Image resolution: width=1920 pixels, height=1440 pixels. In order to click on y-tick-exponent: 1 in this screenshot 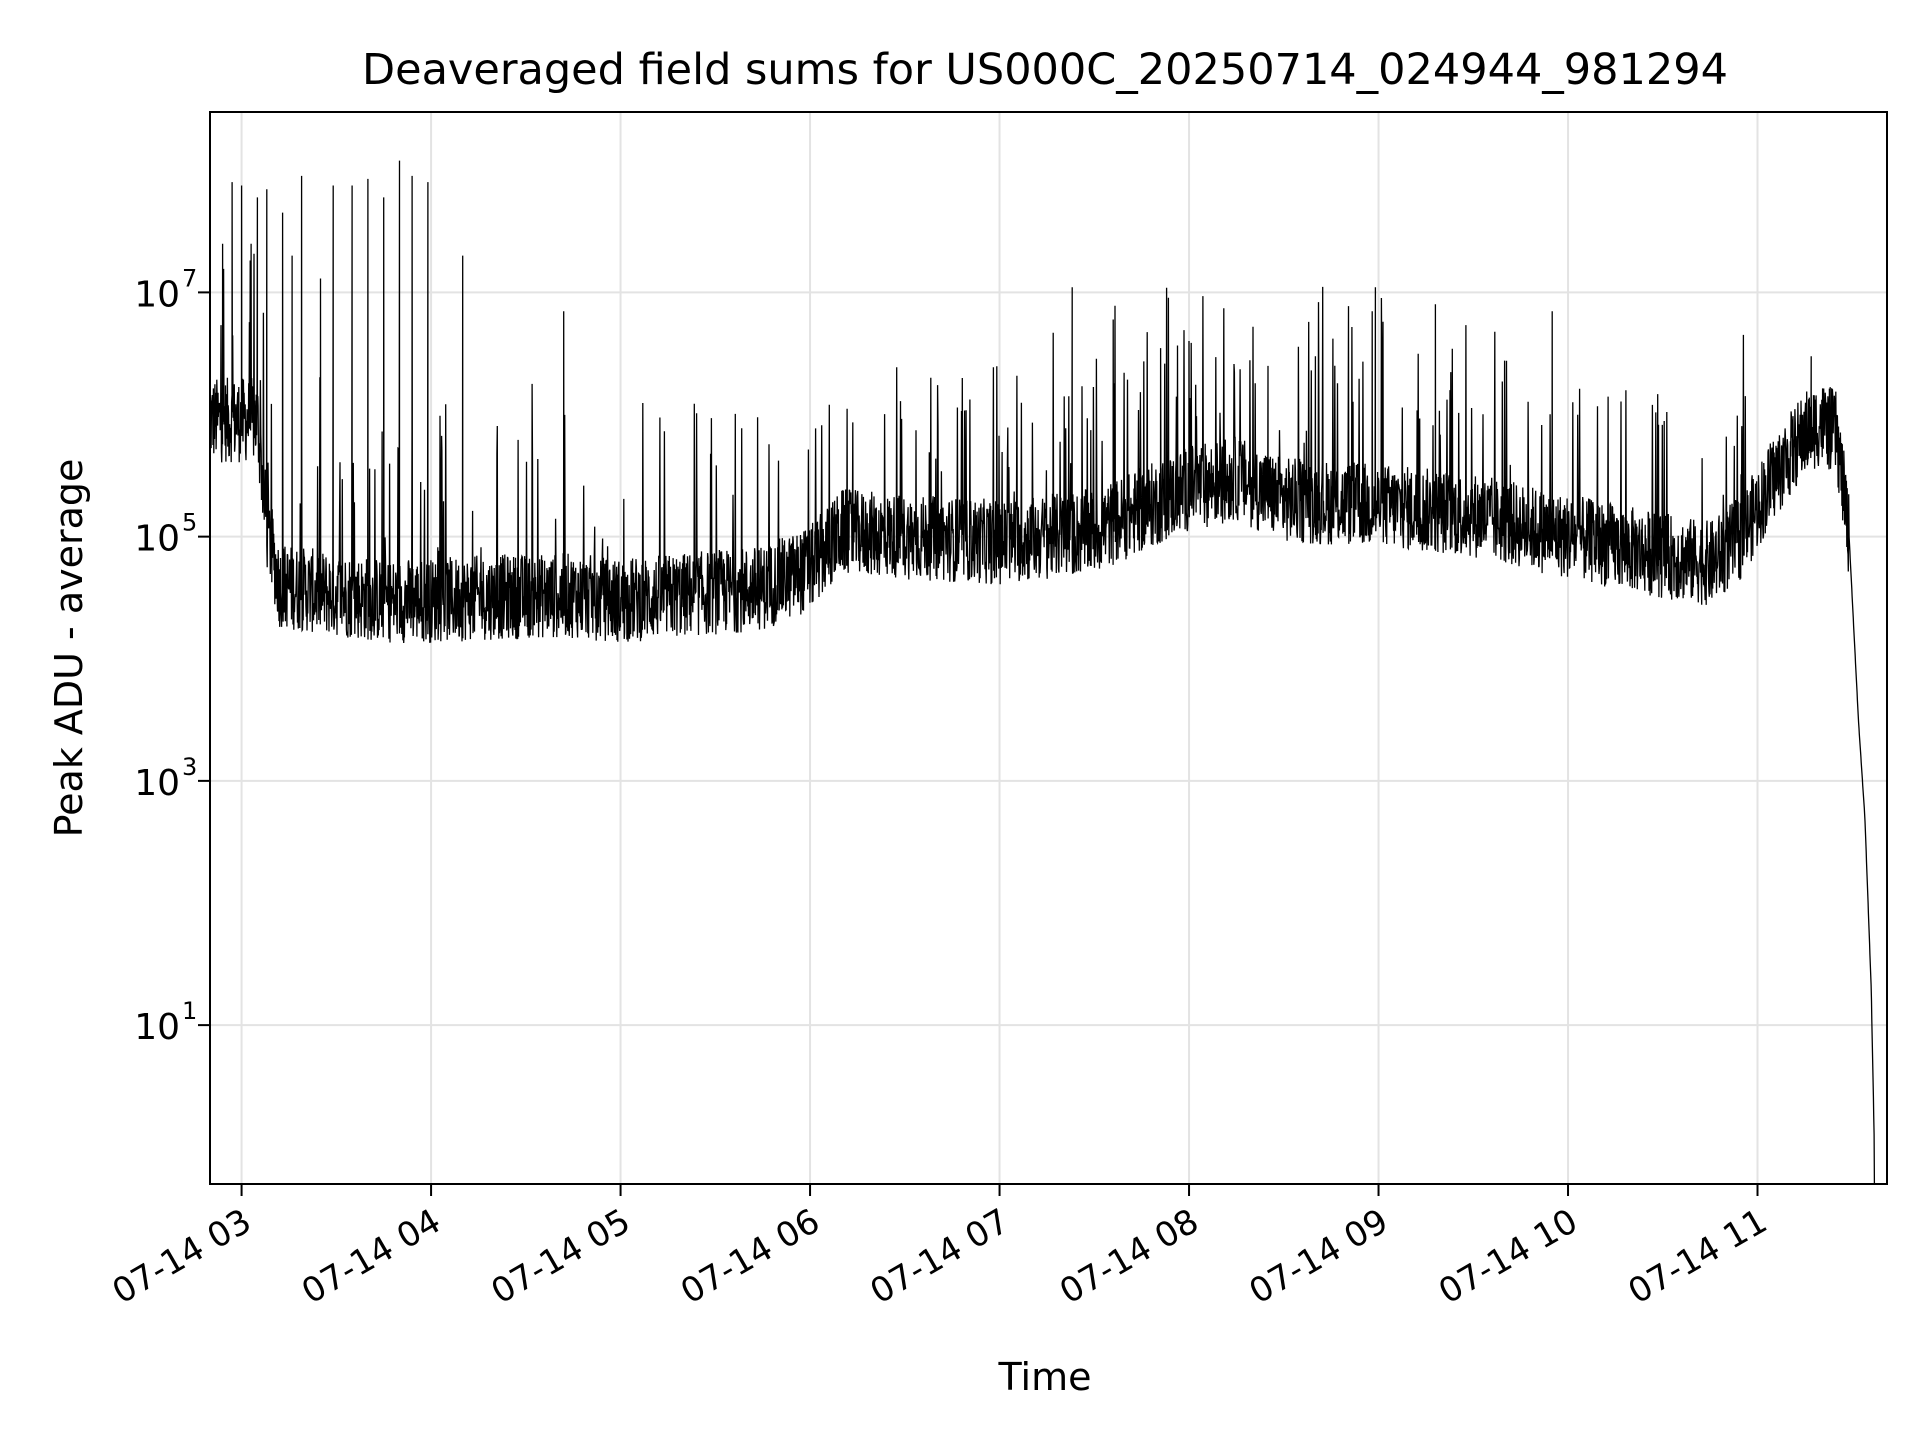, I will do `click(189, 1011)`.